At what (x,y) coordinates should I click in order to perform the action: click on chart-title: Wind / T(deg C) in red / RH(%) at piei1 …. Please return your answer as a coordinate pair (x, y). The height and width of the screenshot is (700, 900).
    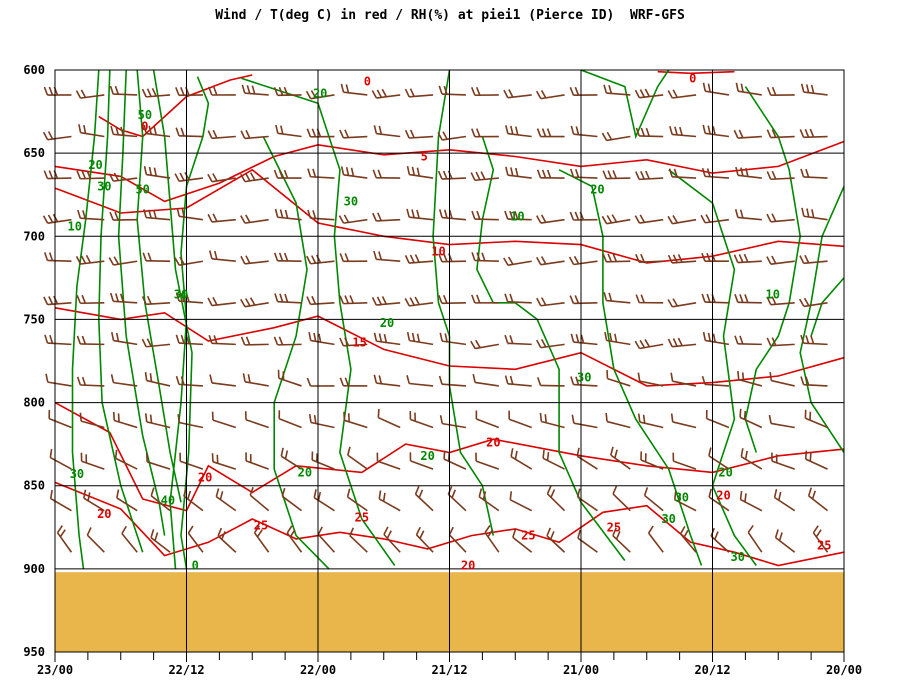
    Looking at the image, I should click on (450, 15).